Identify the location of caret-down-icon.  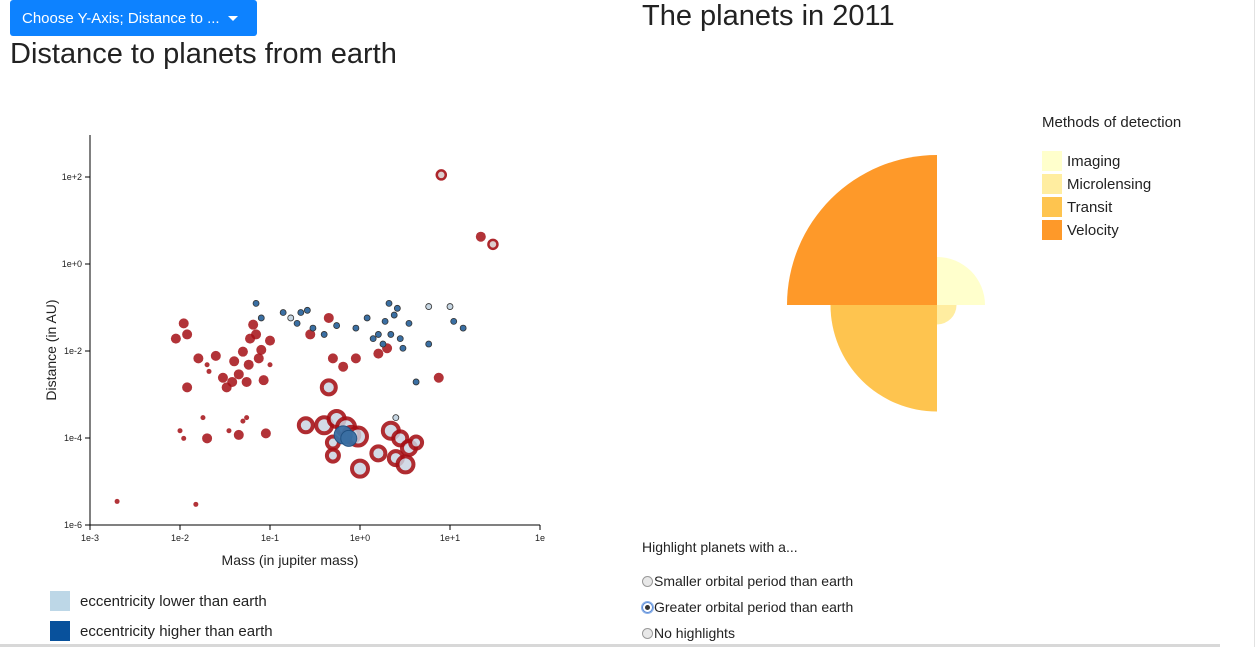
(232, 18).